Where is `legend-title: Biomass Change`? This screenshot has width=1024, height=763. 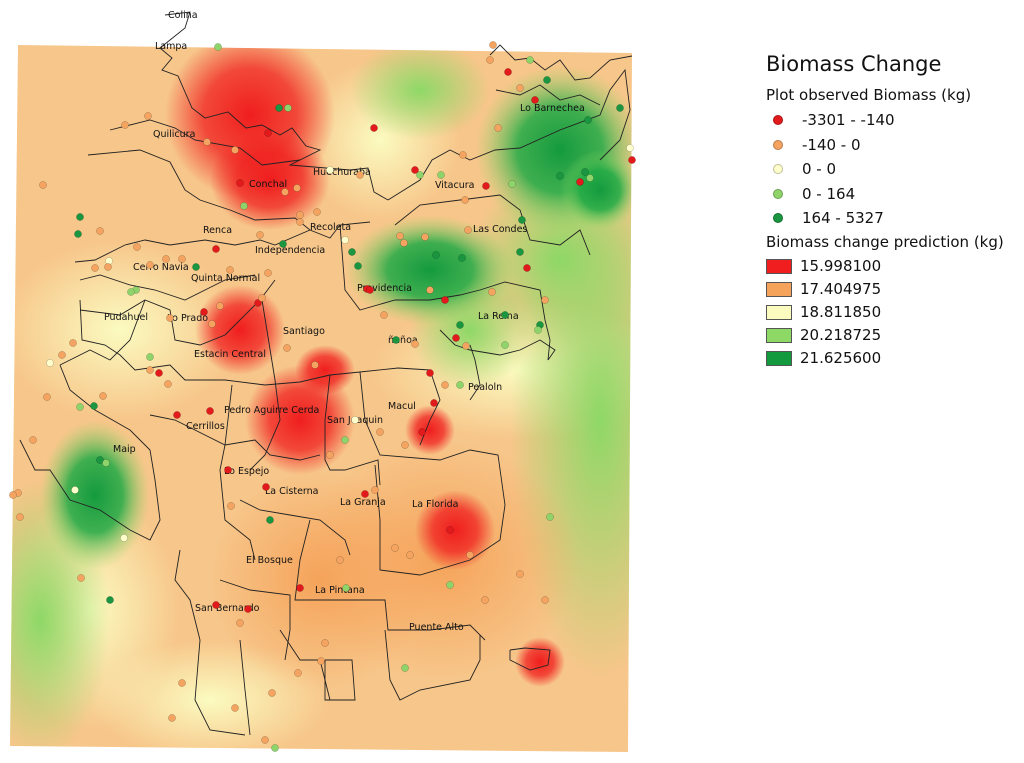 legend-title: Biomass Change is located at coordinates (854, 64).